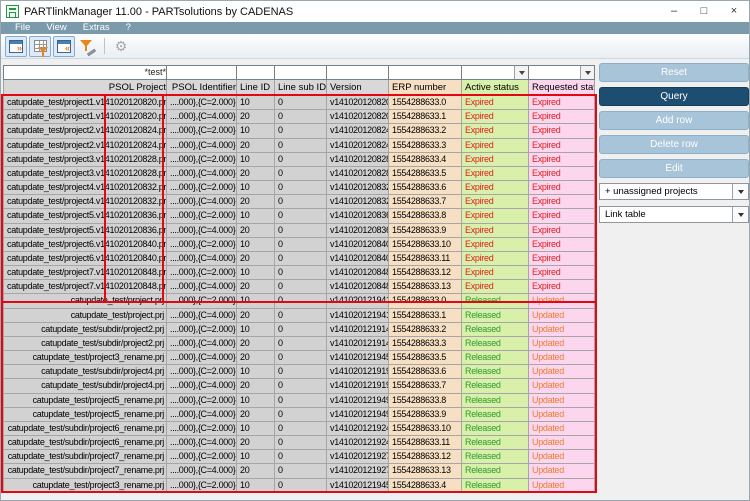  Describe the element at coordinates (561, 88) in the screenshot. I see `column-header-requested-status: Requested status` at that location.